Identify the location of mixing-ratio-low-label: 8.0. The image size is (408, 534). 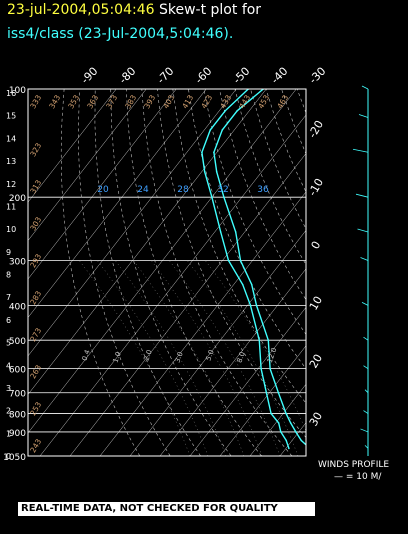
(240, 357).